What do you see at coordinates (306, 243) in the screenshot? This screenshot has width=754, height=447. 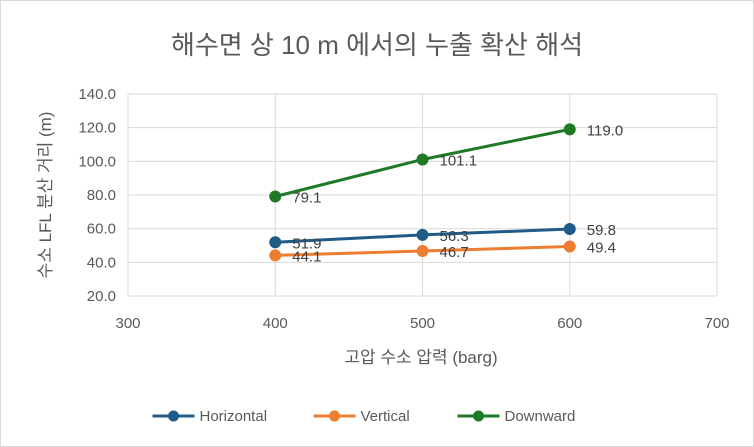 I see `data-label: 51.9` at bounding box center [306, 243].